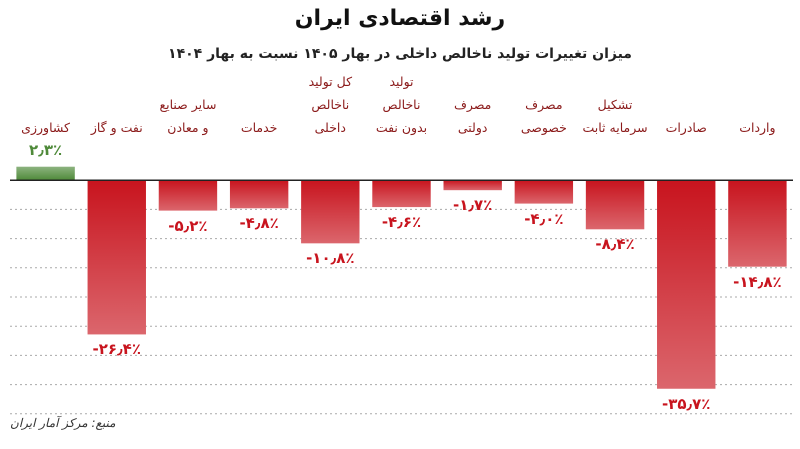  Describe the element at coordinates (401, 222) in the screenshot. I see `value-label: -۴٫۶٪` at that location.